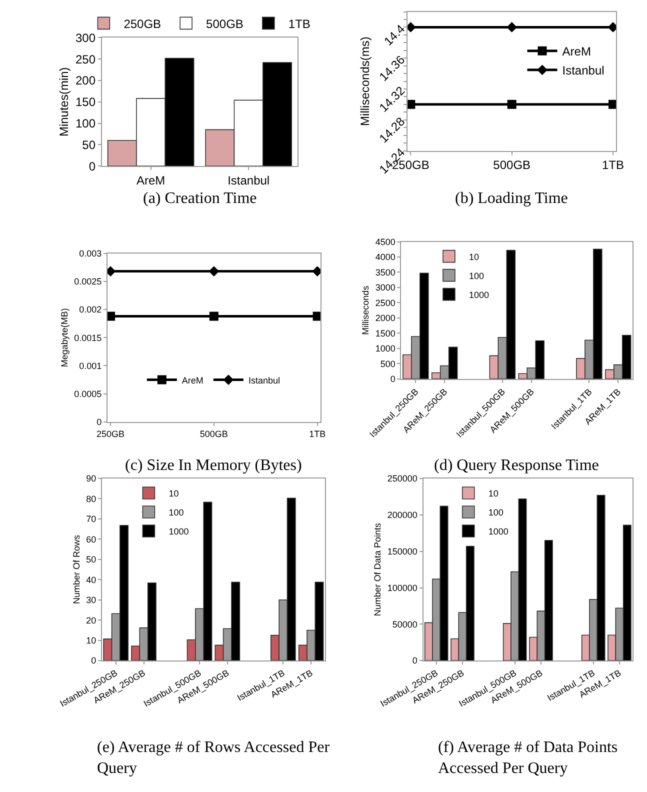 The width and height of the screenshot is (647, 792). What do you see at coordinates (143, 23) in the screenshot?
I see `legend-label: 250GB` at bounding box center [143, 23].